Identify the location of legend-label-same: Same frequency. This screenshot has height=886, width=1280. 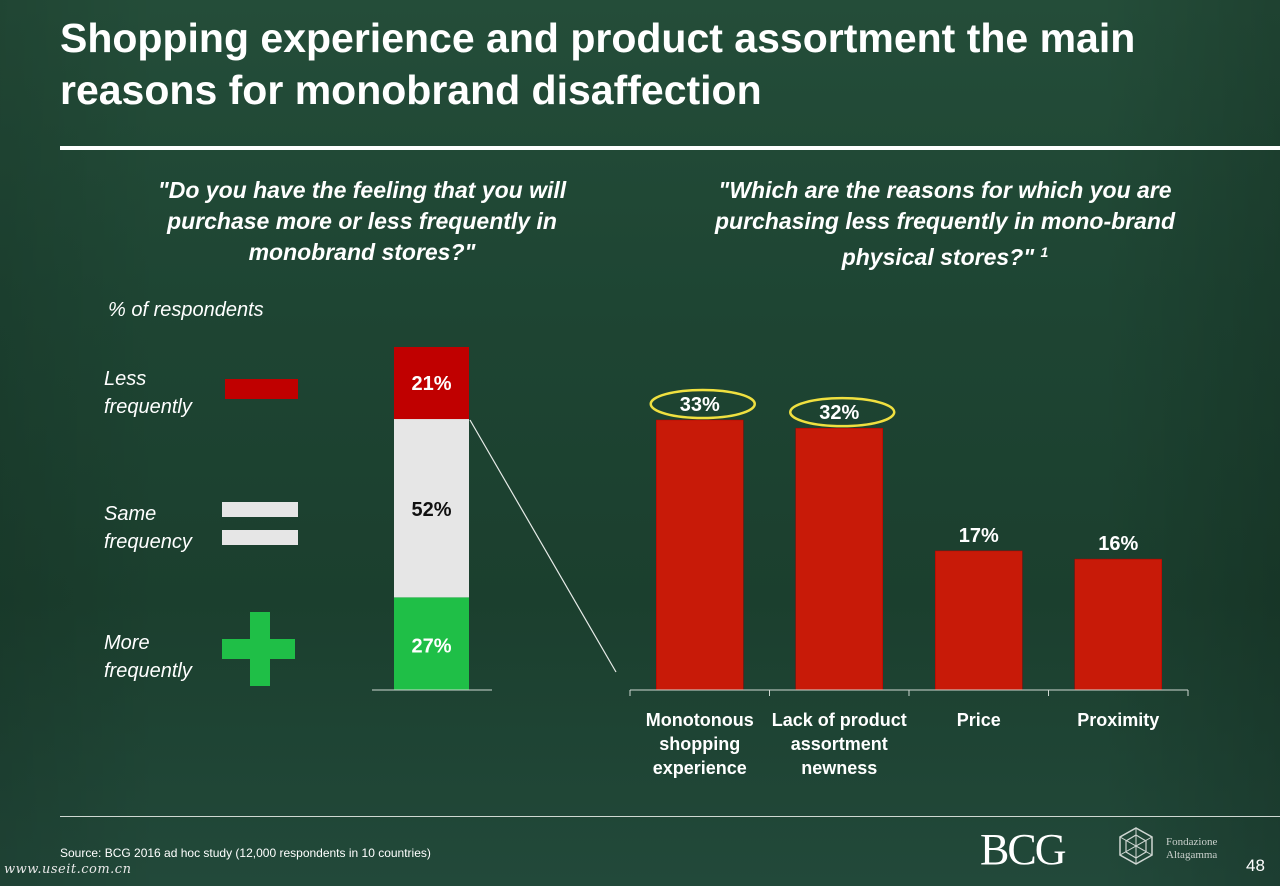
(148, 528).